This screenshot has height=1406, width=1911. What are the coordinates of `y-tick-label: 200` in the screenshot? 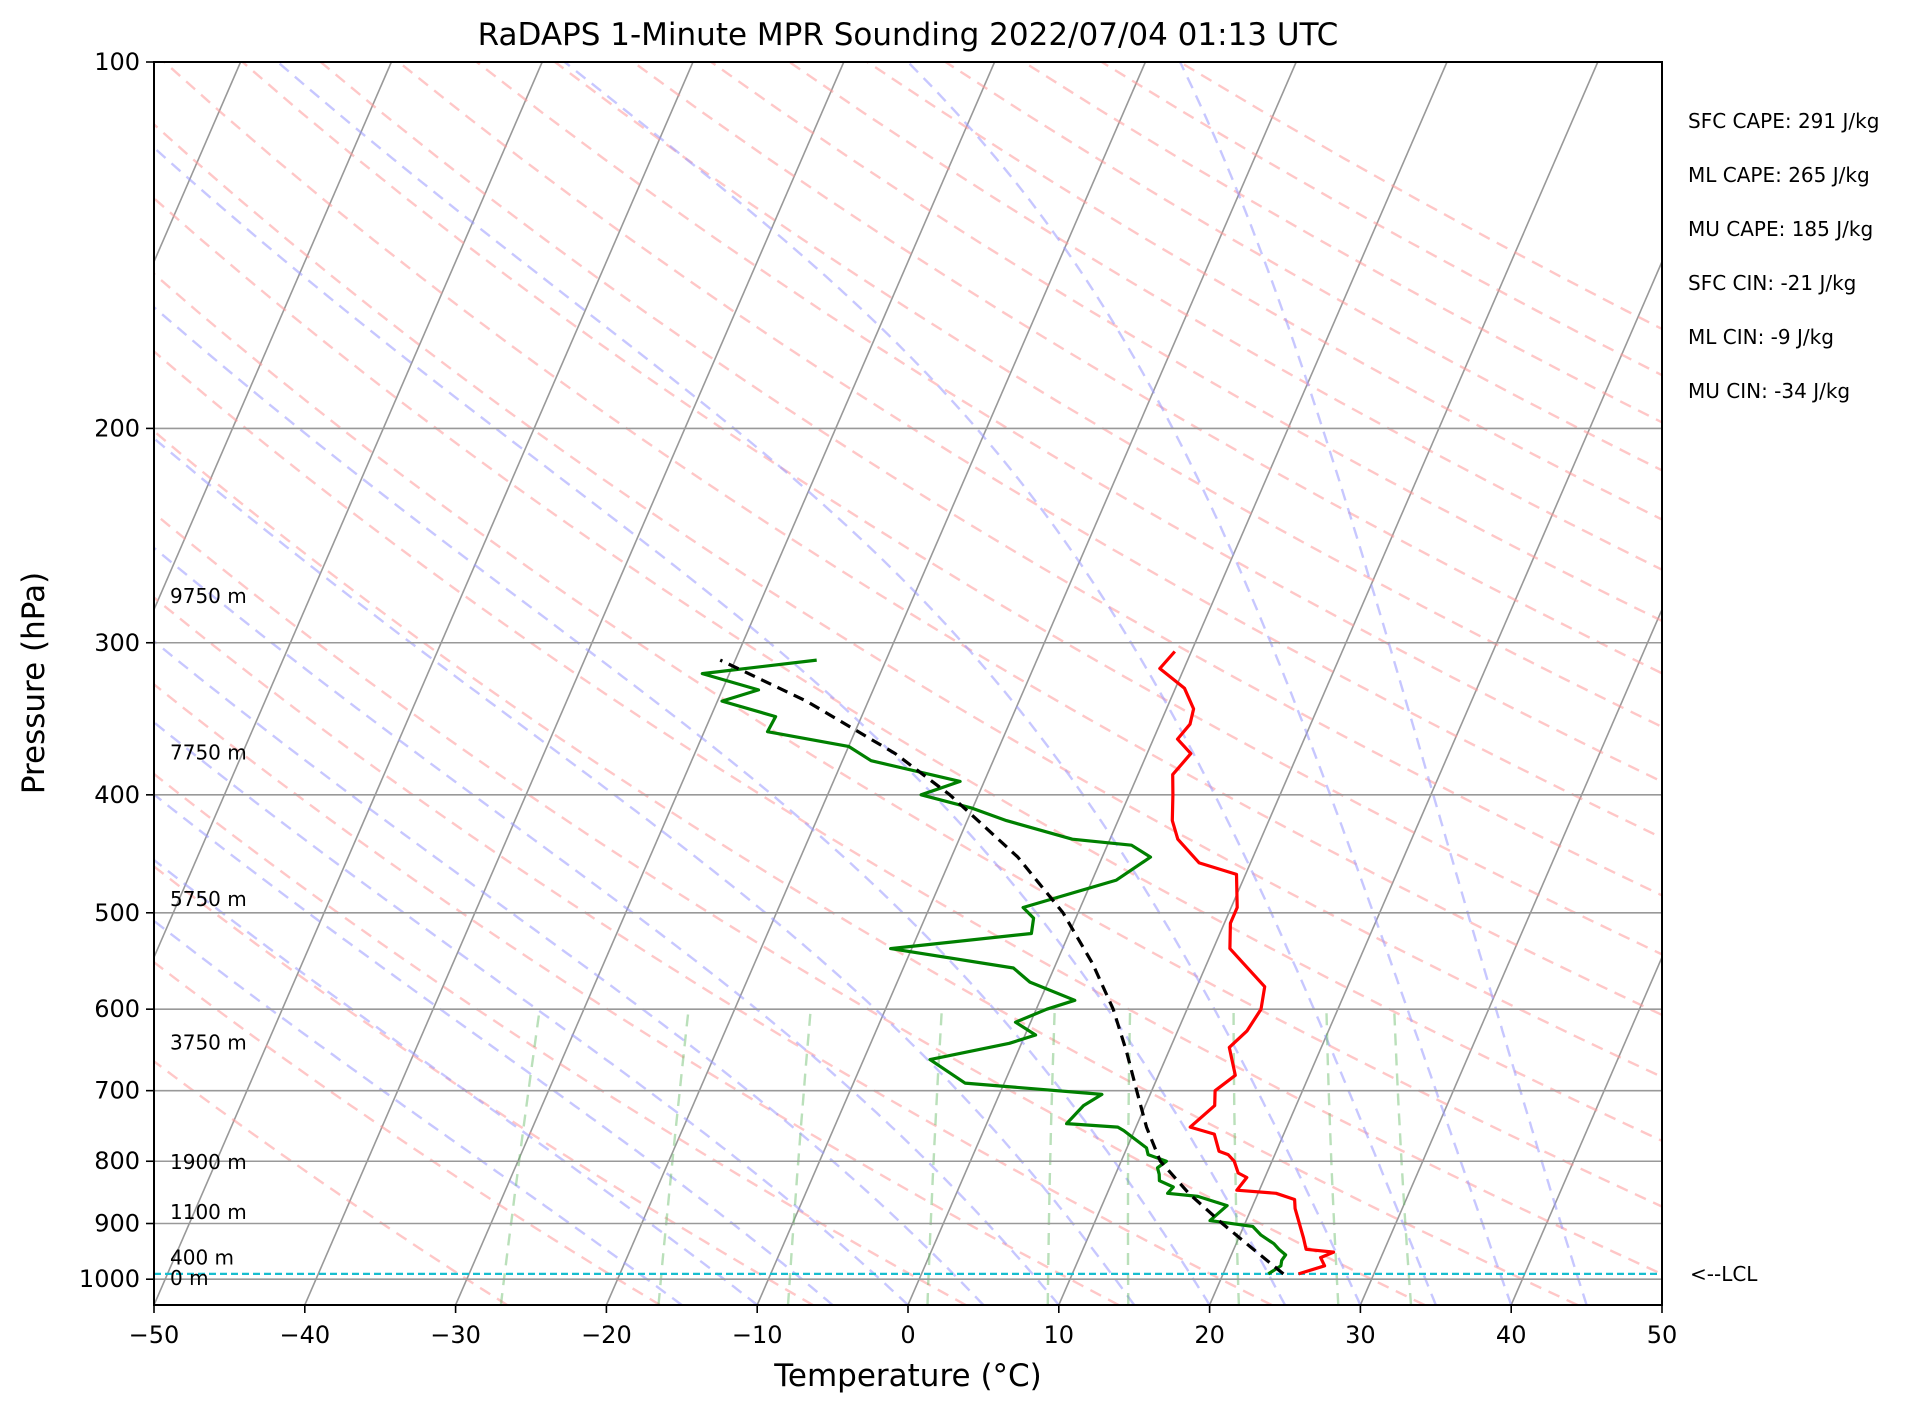 It's located at (117, 428).